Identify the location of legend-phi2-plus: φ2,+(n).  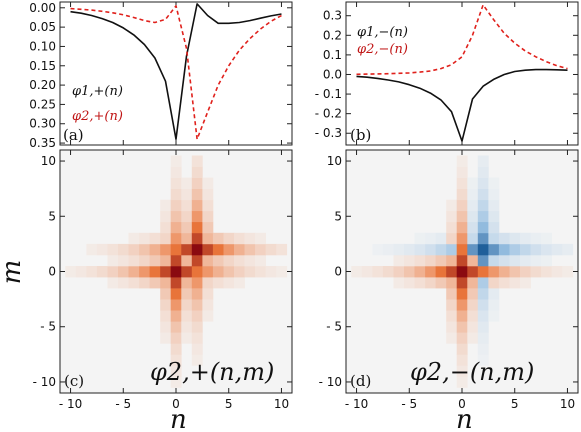
(97, 116).